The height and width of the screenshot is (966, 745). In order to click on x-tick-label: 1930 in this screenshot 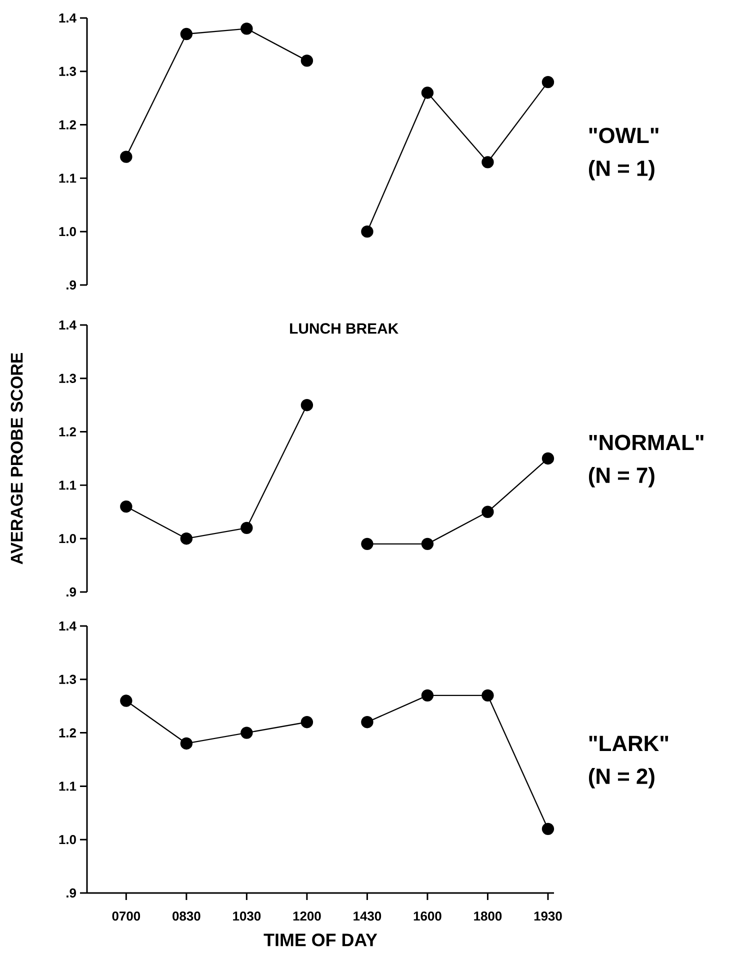, I will do `click(548, 916)`.